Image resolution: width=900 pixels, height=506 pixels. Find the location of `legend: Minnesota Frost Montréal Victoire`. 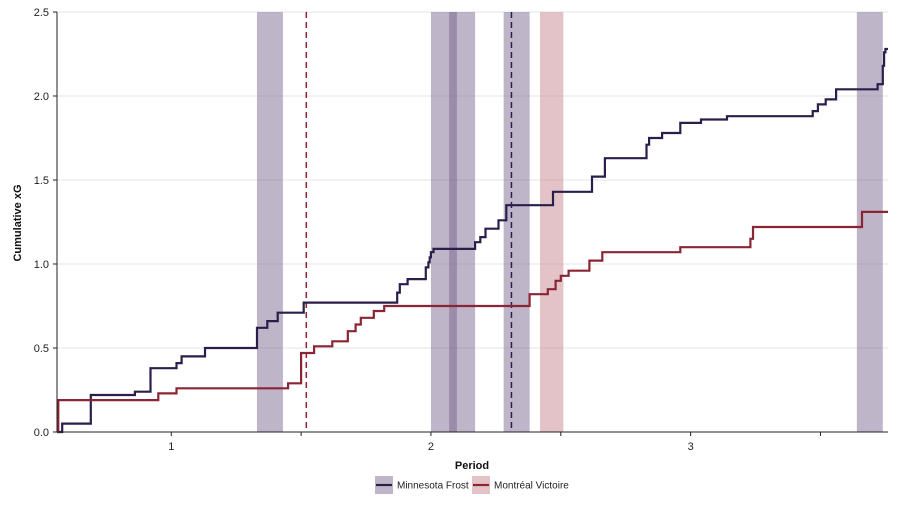

legend: Minnesota Frost Montréal Victoire is located at coordinates (472, 485).